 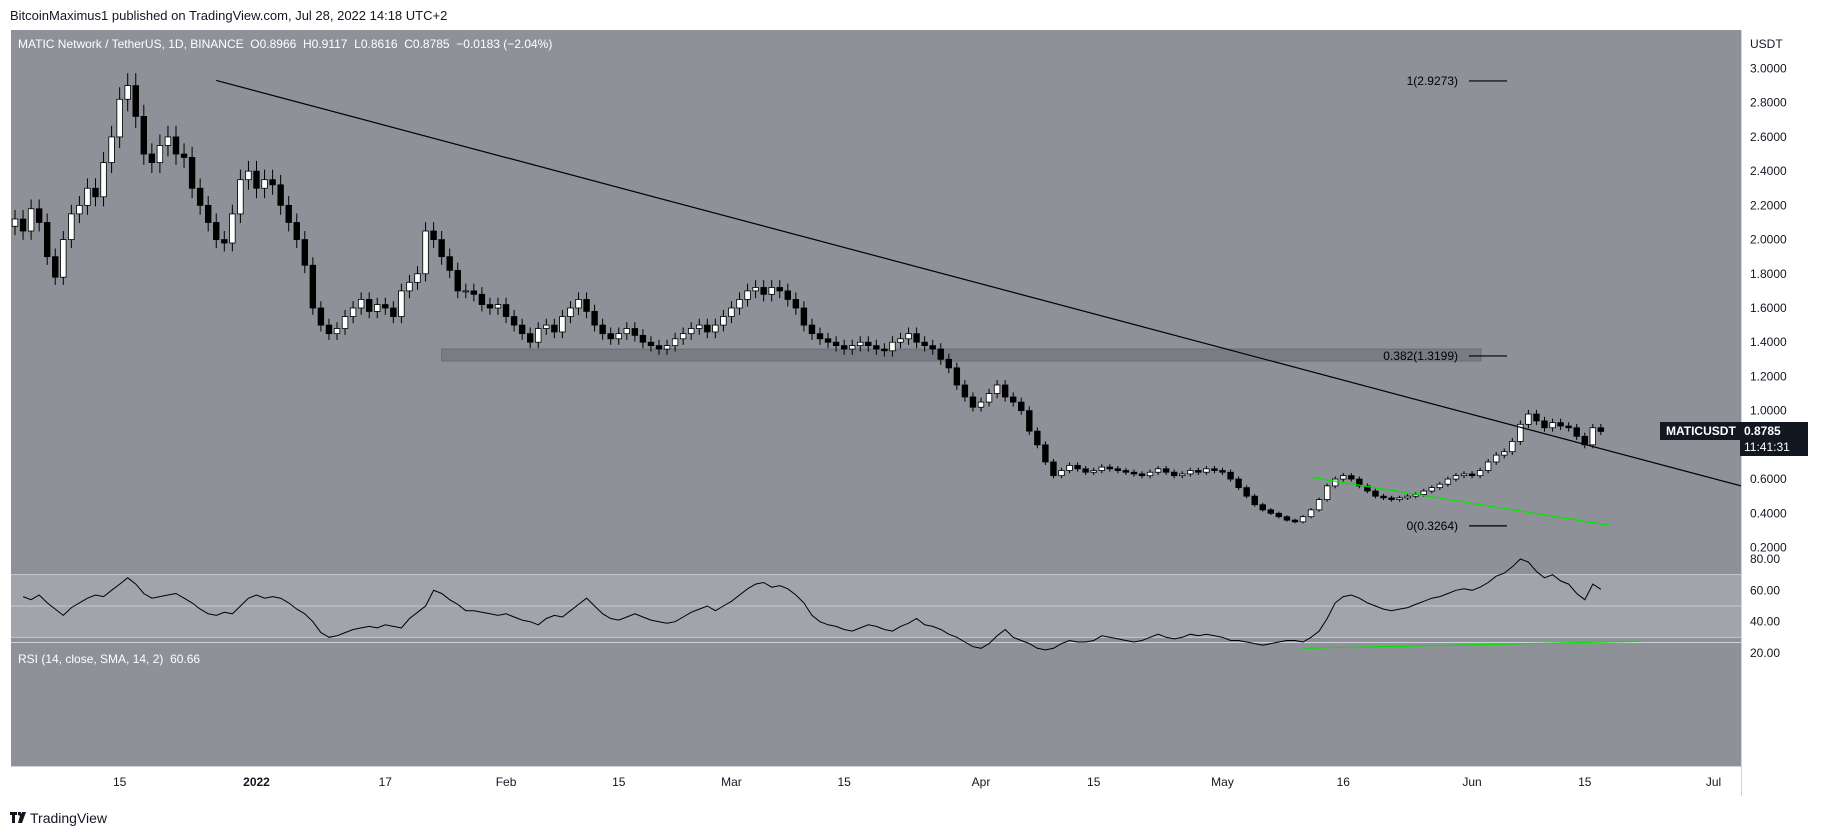 I want to click on rsi-label: RSI (14, close, SMA, 14, 2), so click(x=91, y=659).